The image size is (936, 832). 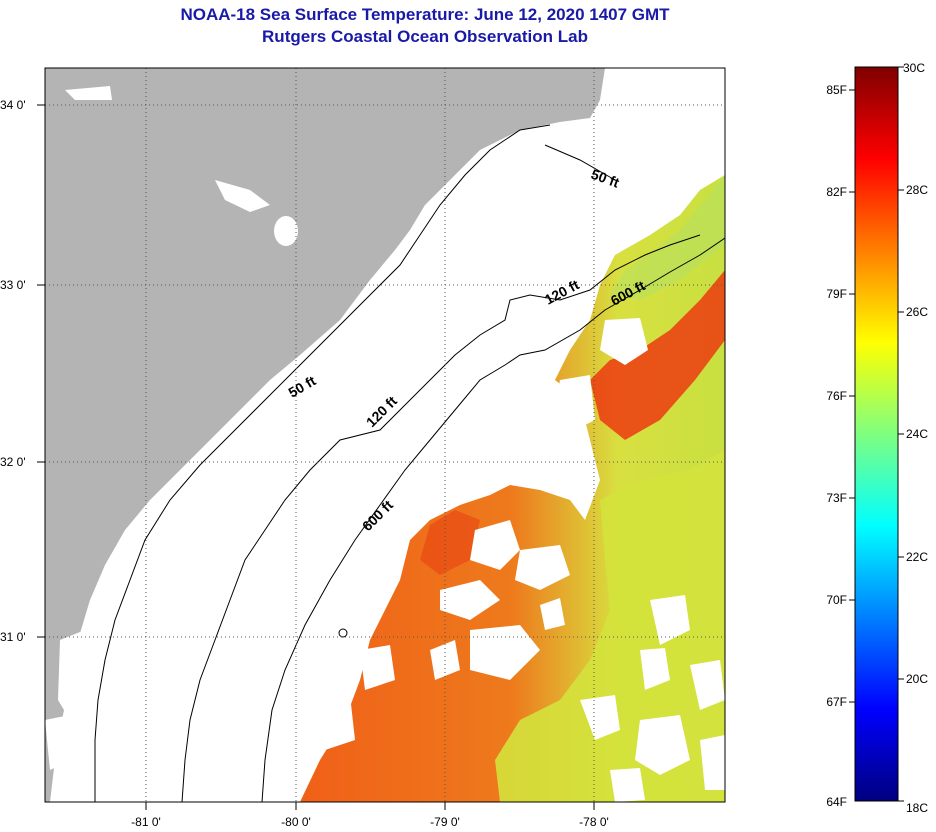 I want to click on colorbar-f-label: 70F, so click(x=836, y=600).